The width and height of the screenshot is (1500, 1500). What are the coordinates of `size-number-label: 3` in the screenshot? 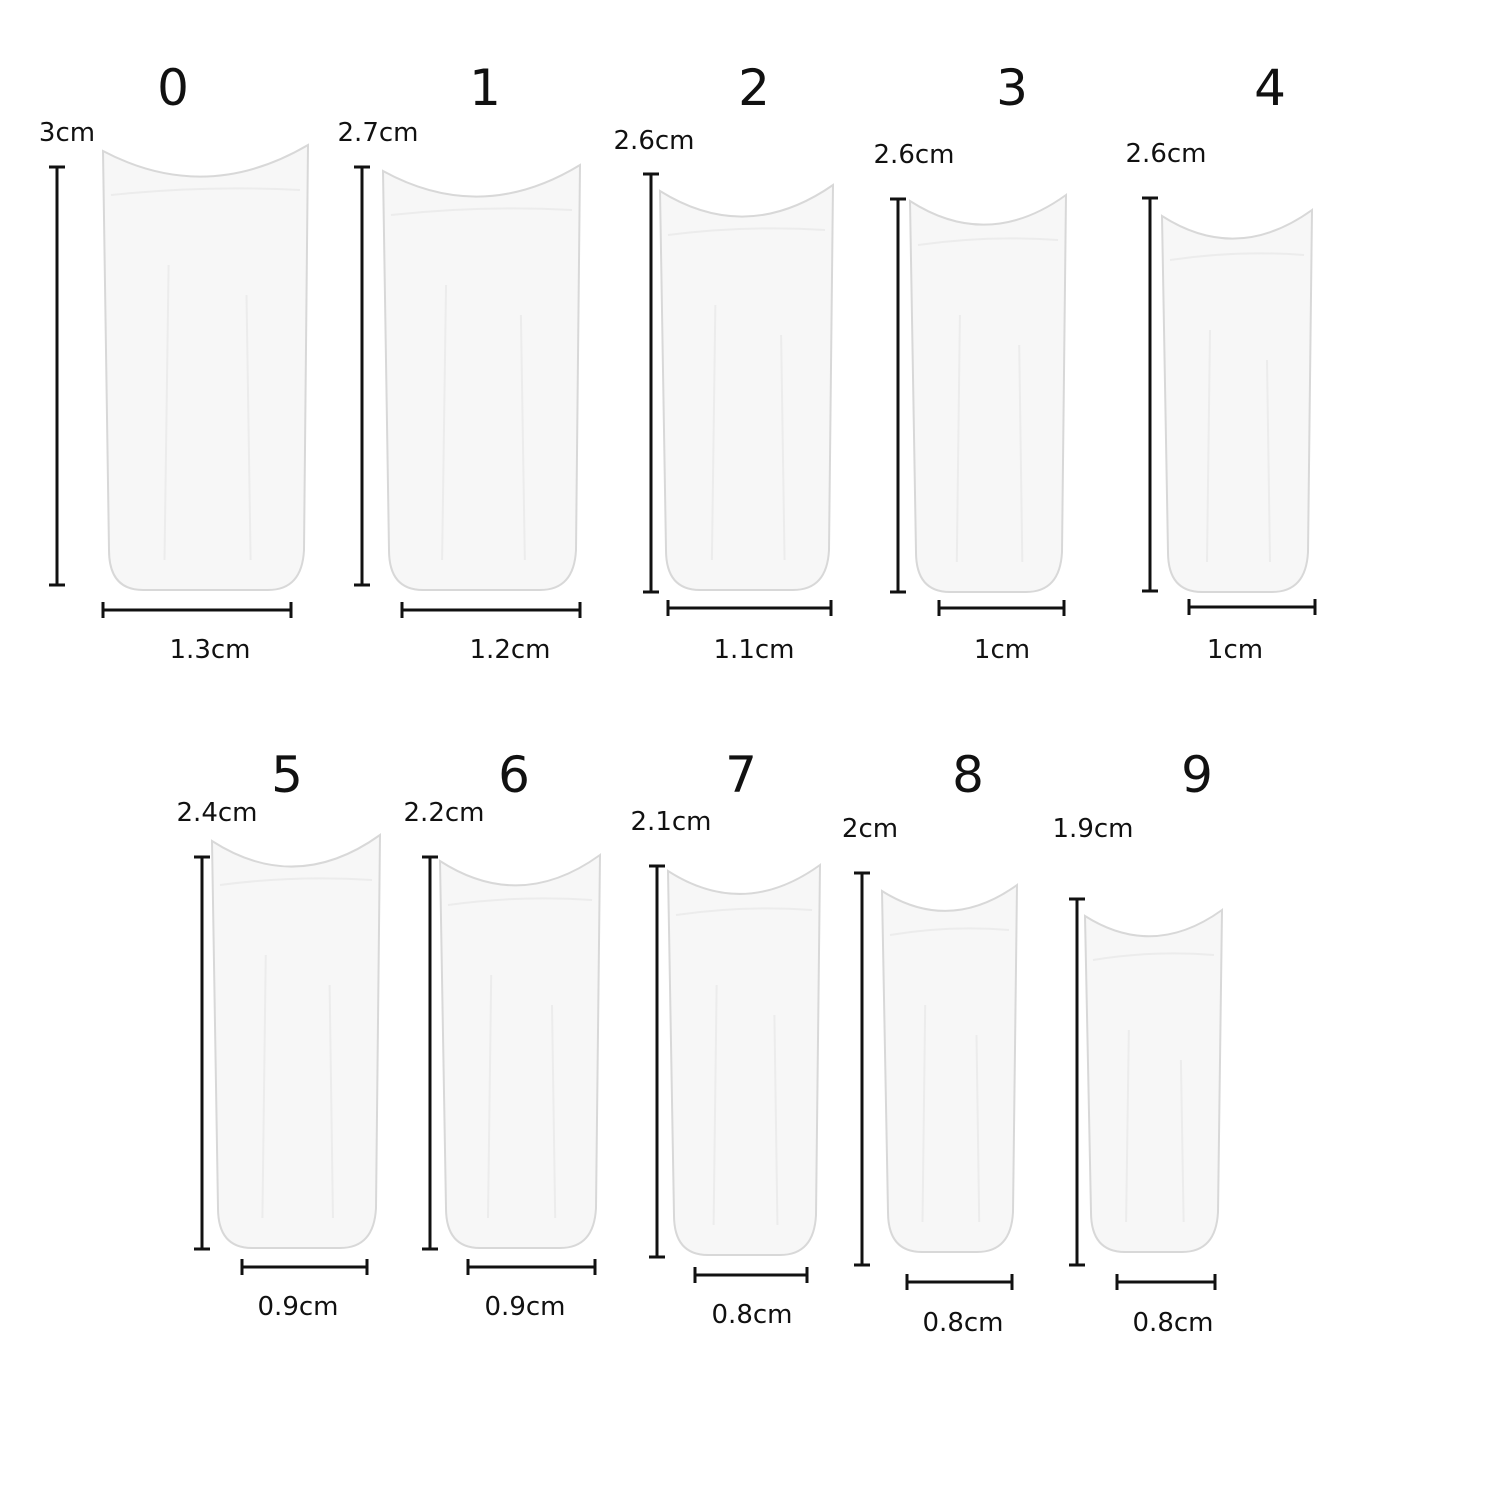 It's located at (1012, 88).